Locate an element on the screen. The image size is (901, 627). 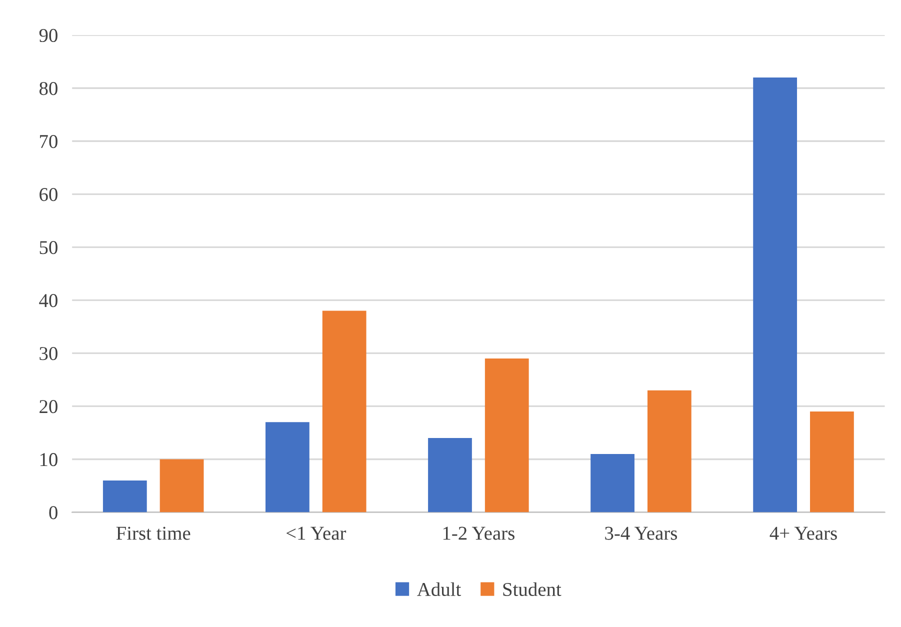
y-tick-label: 40 is located at coordinates (48, 301).